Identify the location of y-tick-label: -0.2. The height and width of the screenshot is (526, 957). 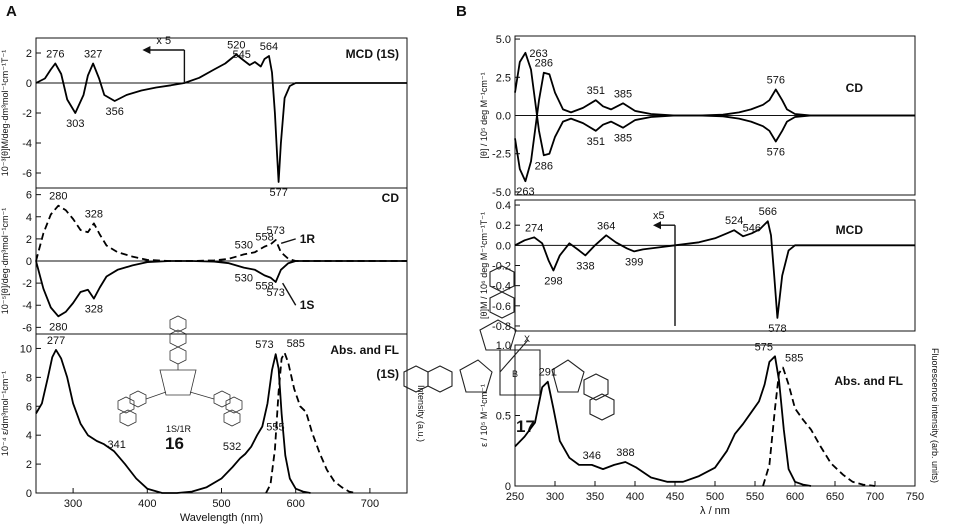
(501, 267).